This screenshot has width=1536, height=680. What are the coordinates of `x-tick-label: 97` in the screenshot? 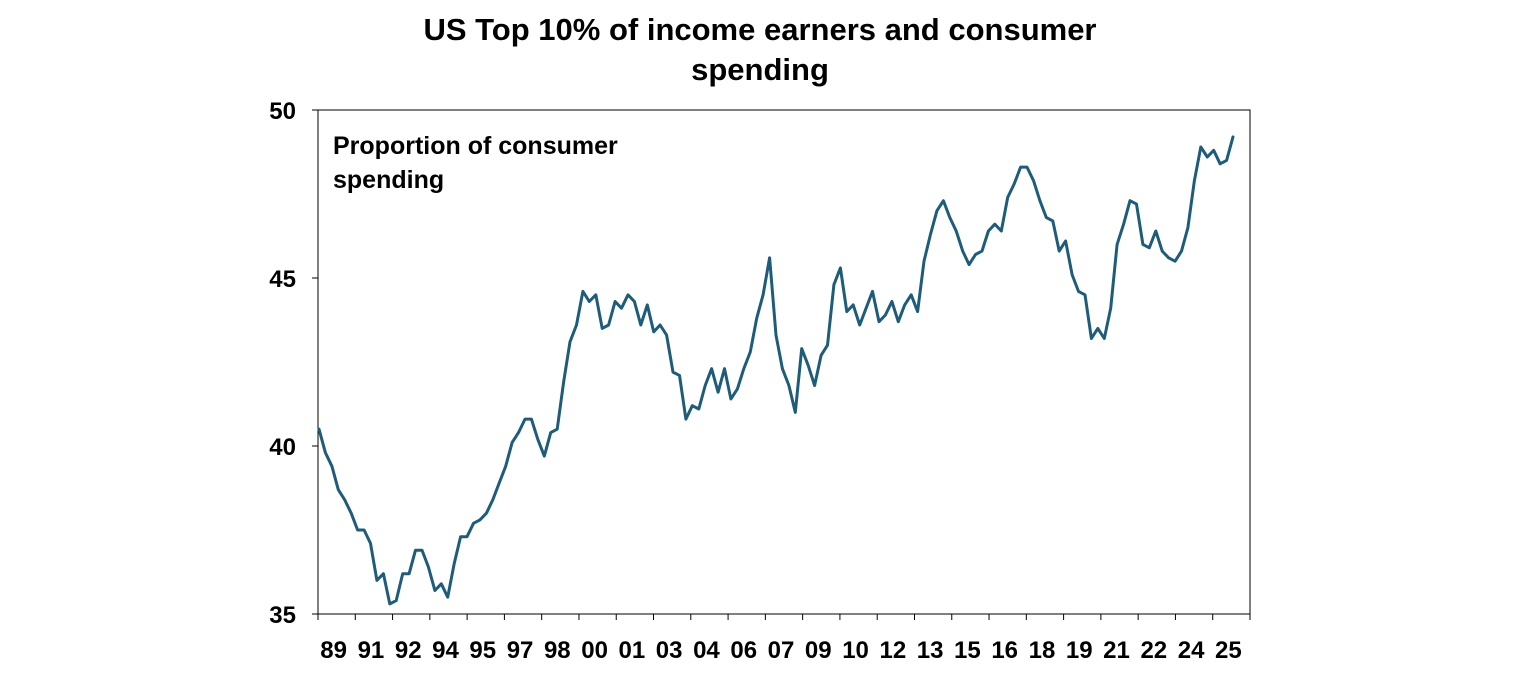 It's located at (520, 650).